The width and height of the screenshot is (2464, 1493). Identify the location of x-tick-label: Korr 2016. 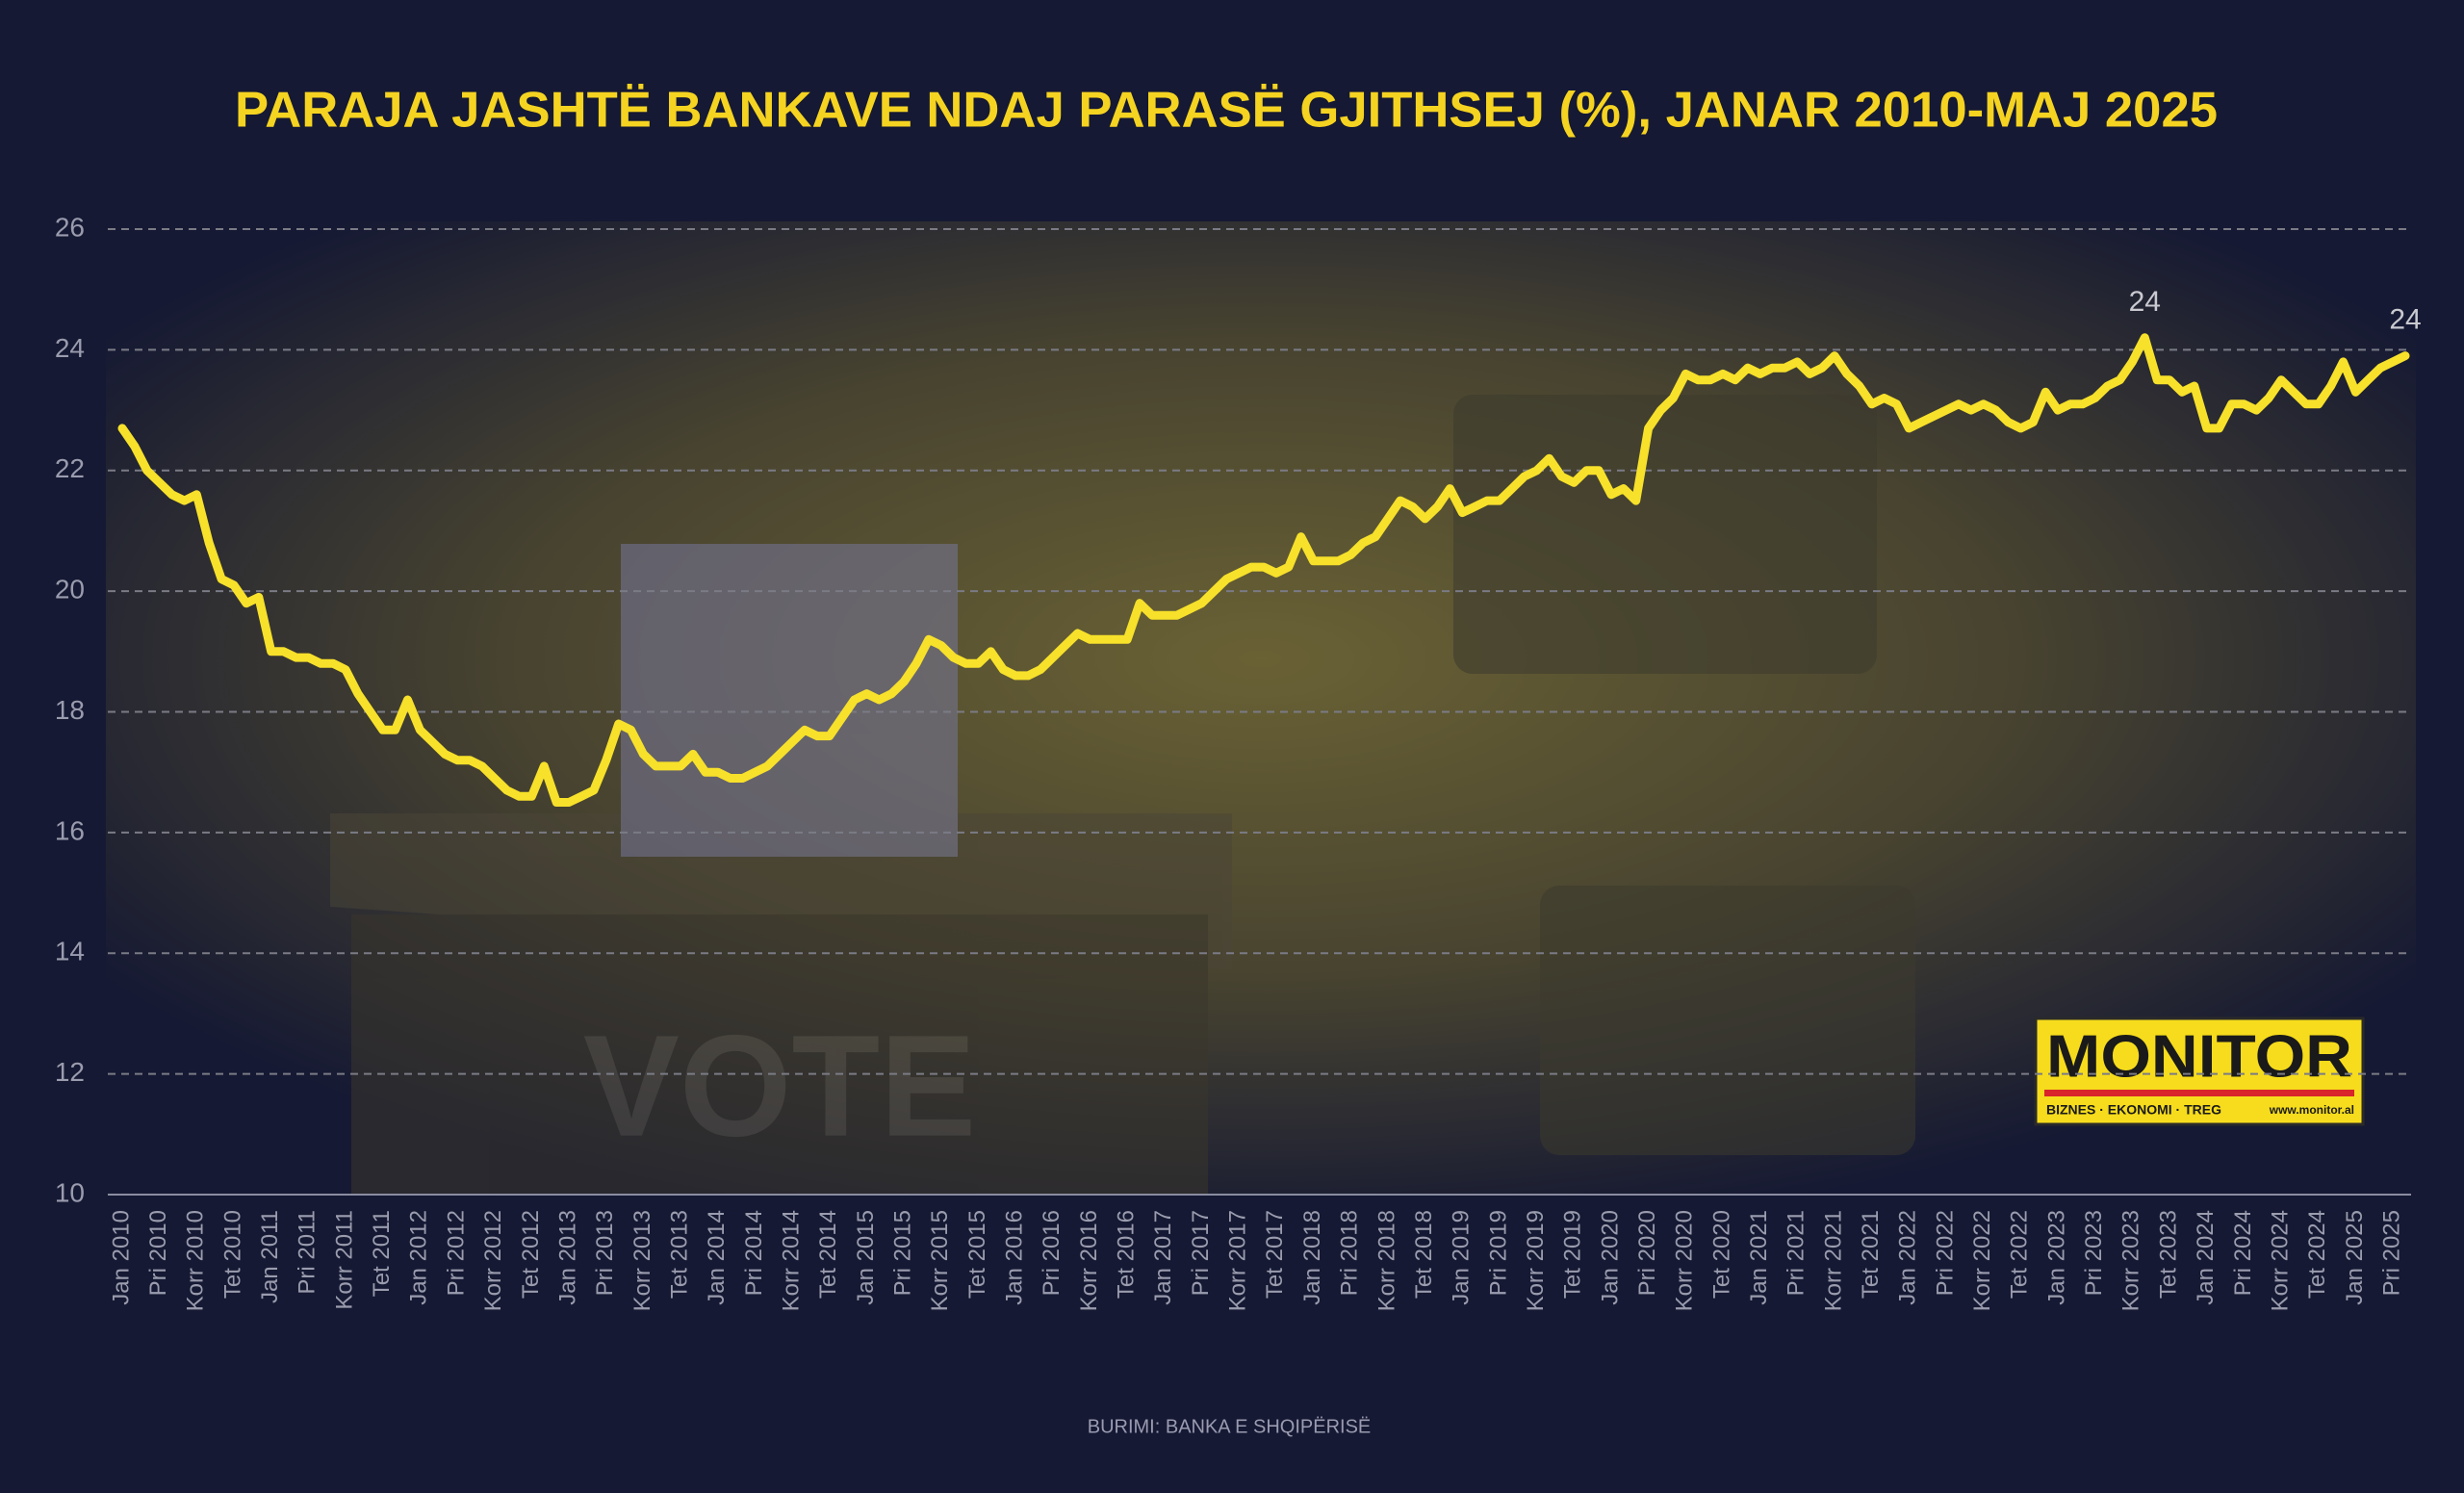
(1089, 1260).